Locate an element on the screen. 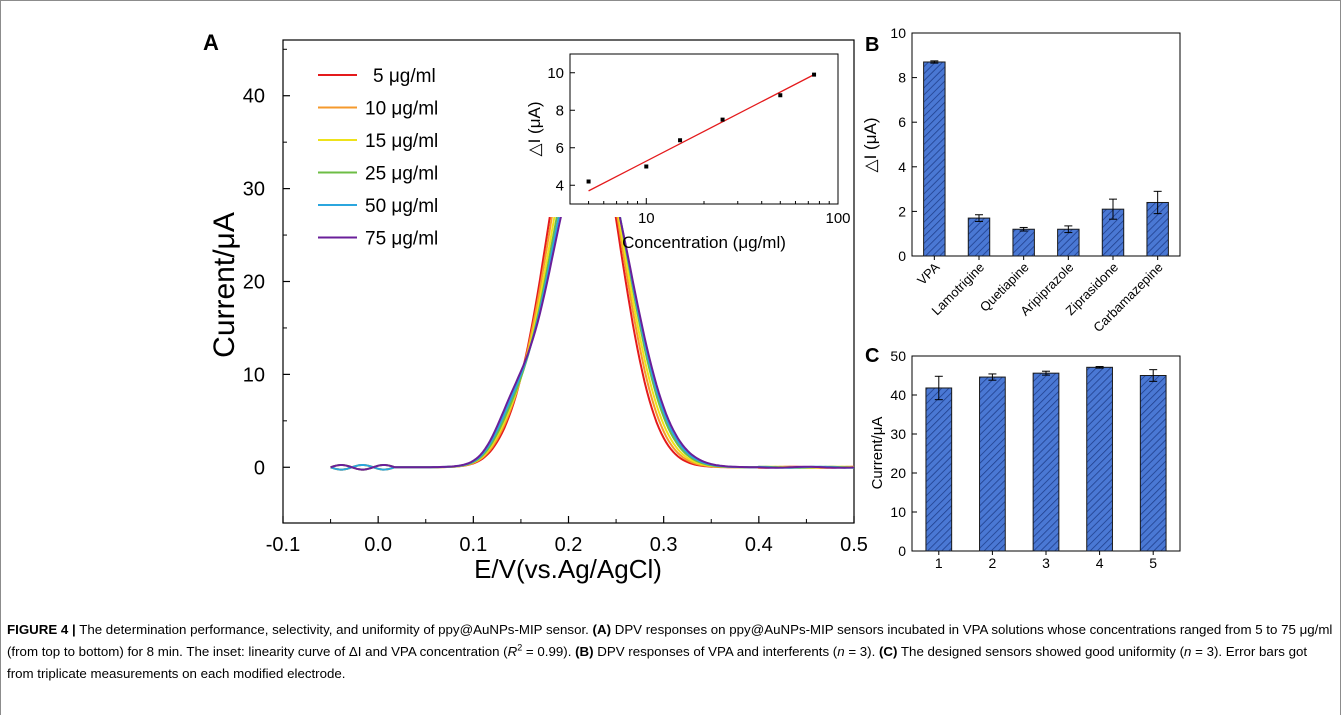 This screenshot has height=716, width=1342. panel-a-y-label: Current/μA is located at coordinates (224, 285).